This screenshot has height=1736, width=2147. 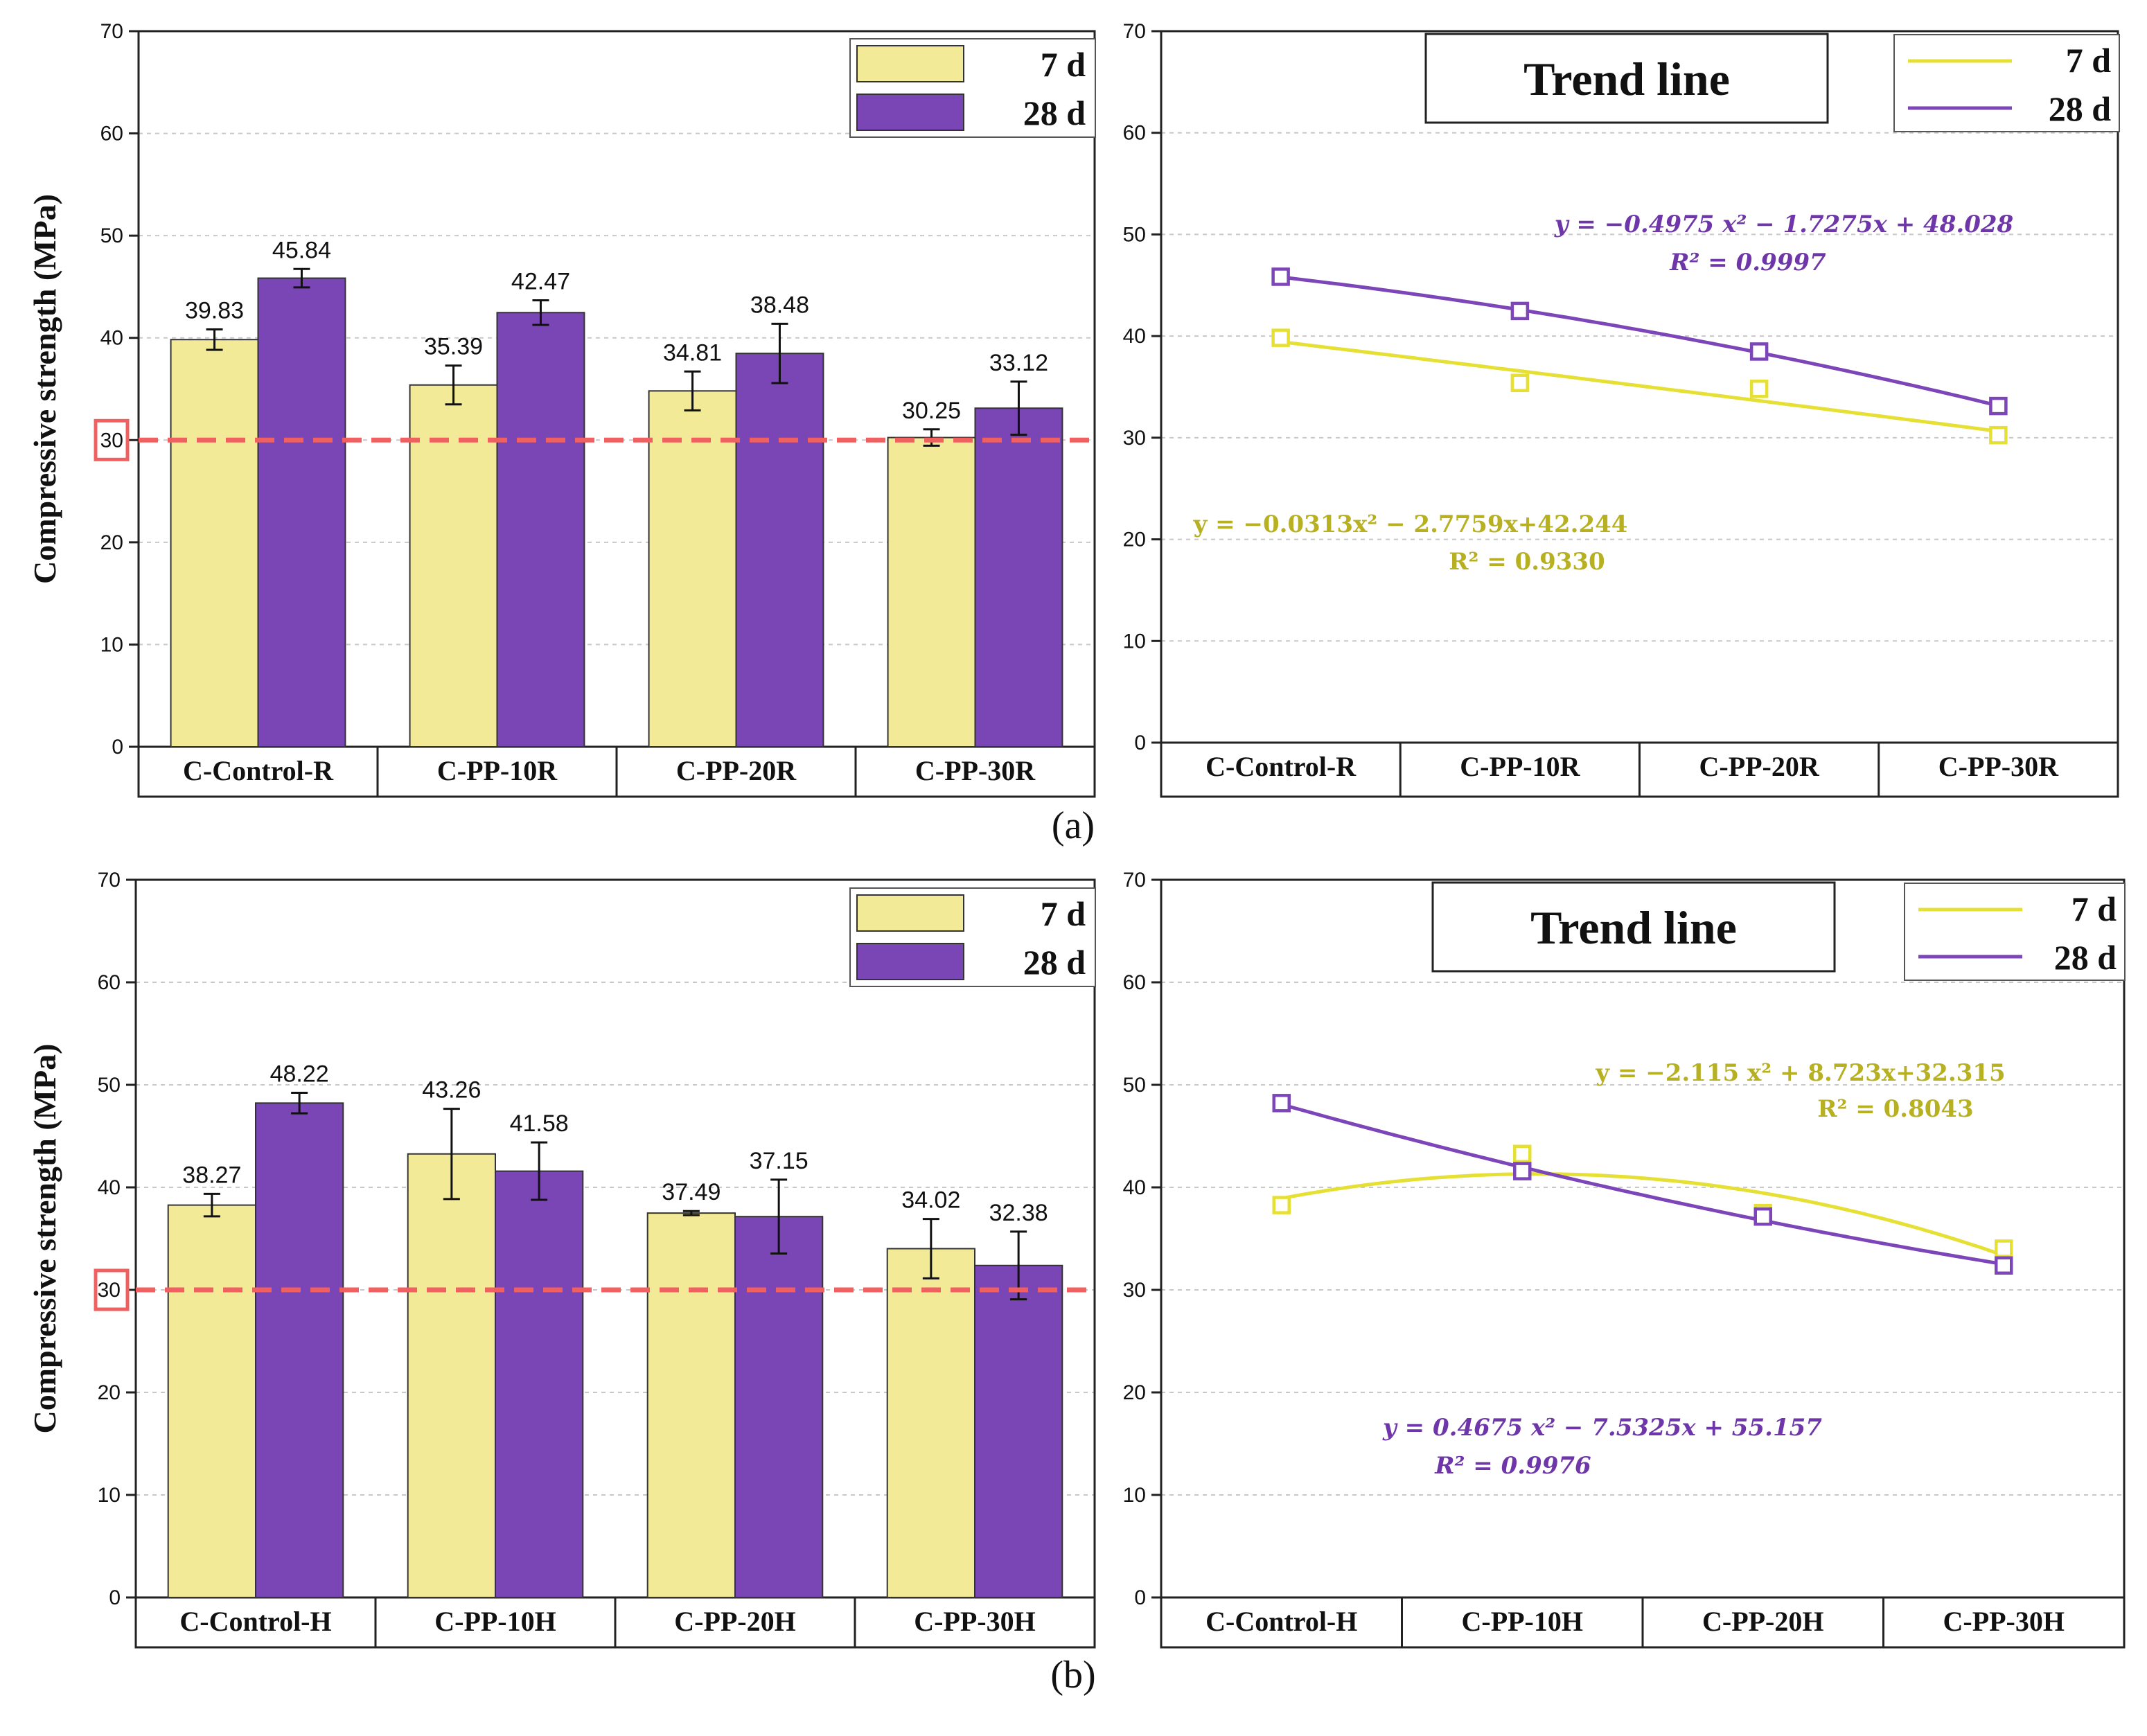 What do you see at coordinates (736, 771) in the screenshot?
I see `bar-category-label: C-PP-20R` at bounding box center [736, 771].